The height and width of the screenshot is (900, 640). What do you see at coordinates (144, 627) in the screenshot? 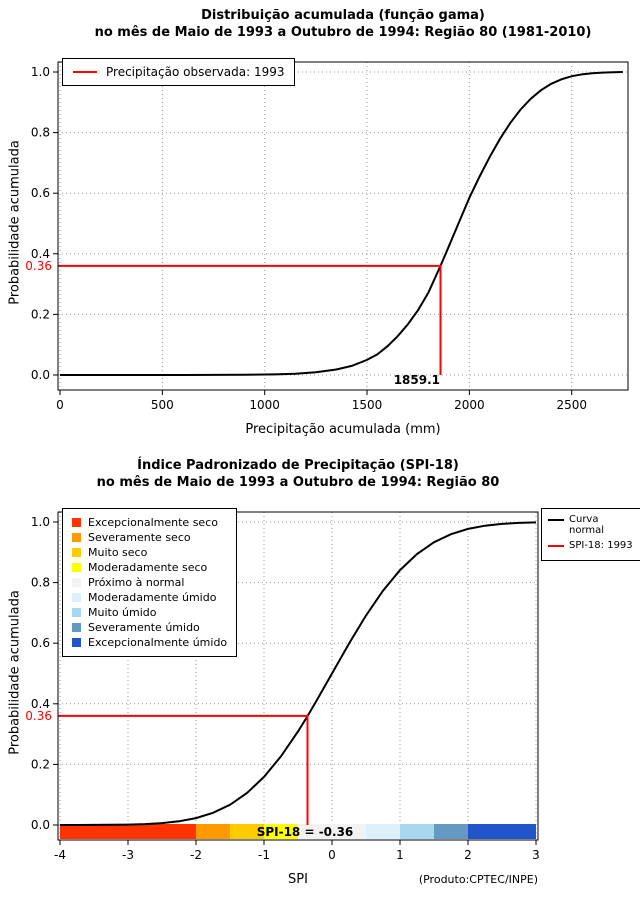
I see `category-label: Severamente úmido` at bounding box center [144, 627].